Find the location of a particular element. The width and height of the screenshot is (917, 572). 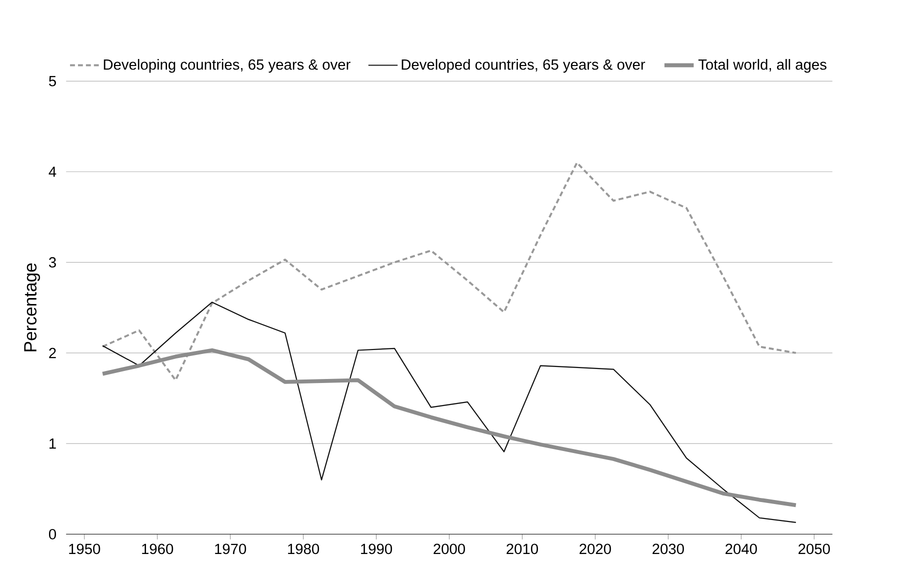

legend-label: Developing countries, 65 years & over is located at coordinates (227, 65).